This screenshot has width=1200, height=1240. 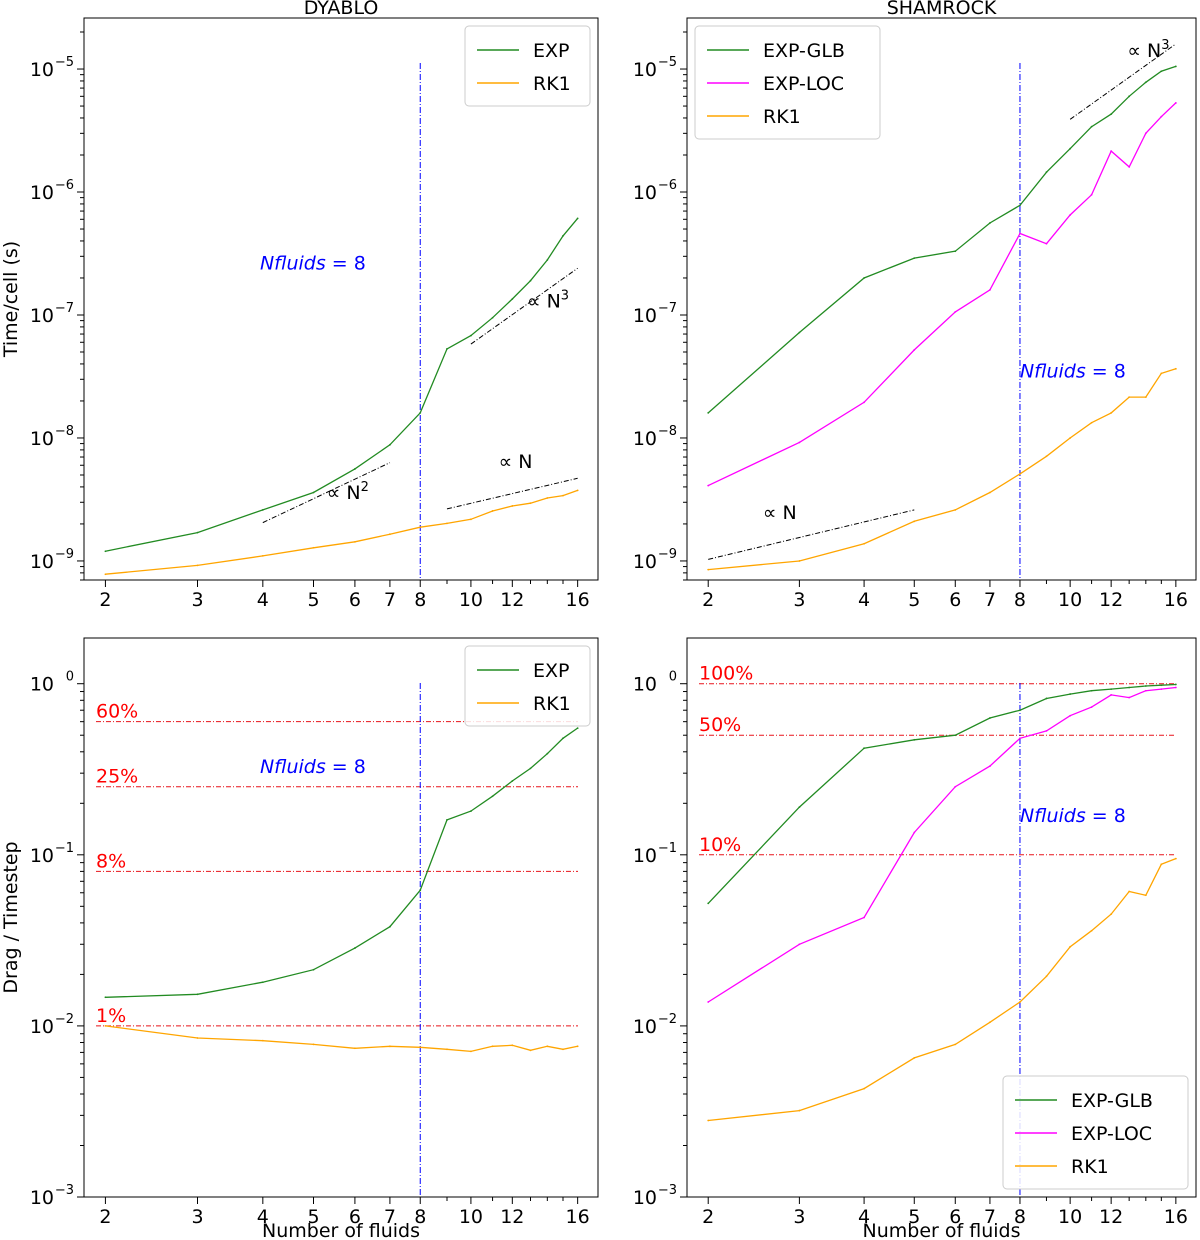 I want to click on power-law-text: ∝ N, so click(x=544, y=302).